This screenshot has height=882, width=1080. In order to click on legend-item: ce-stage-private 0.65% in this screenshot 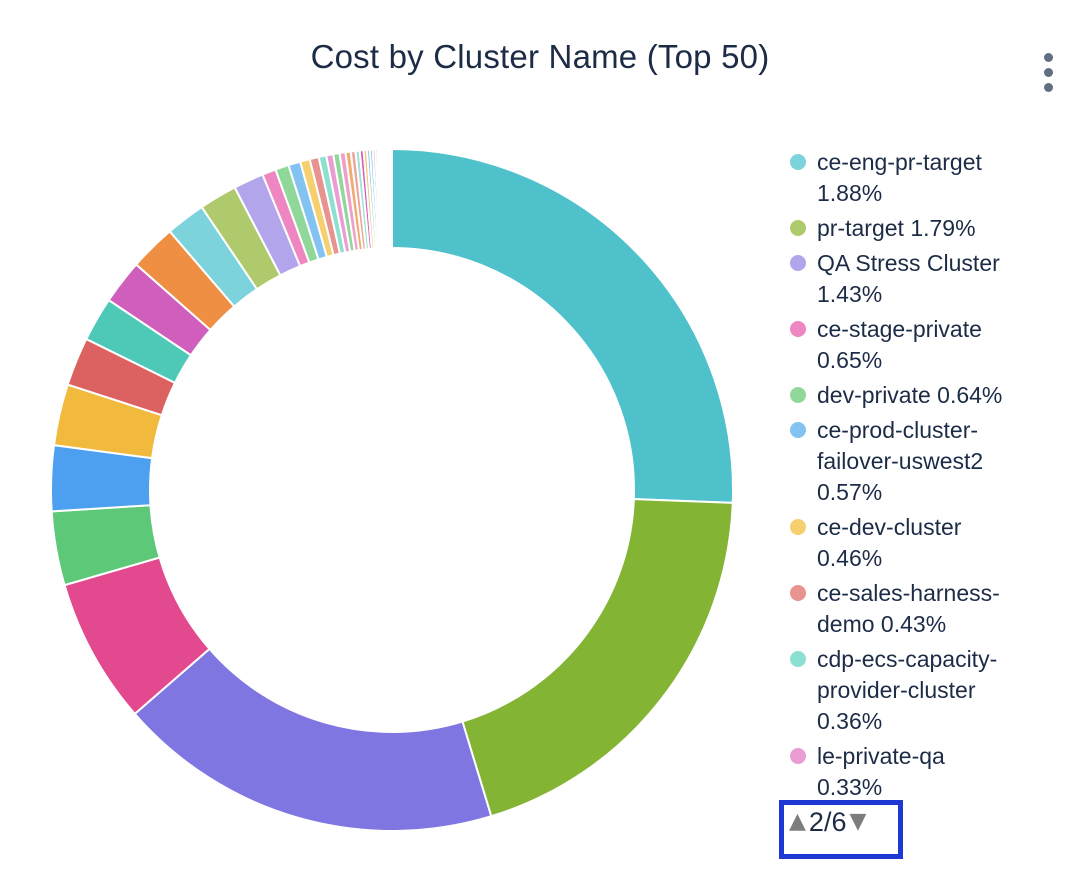, I will do `click(915, 345)`.